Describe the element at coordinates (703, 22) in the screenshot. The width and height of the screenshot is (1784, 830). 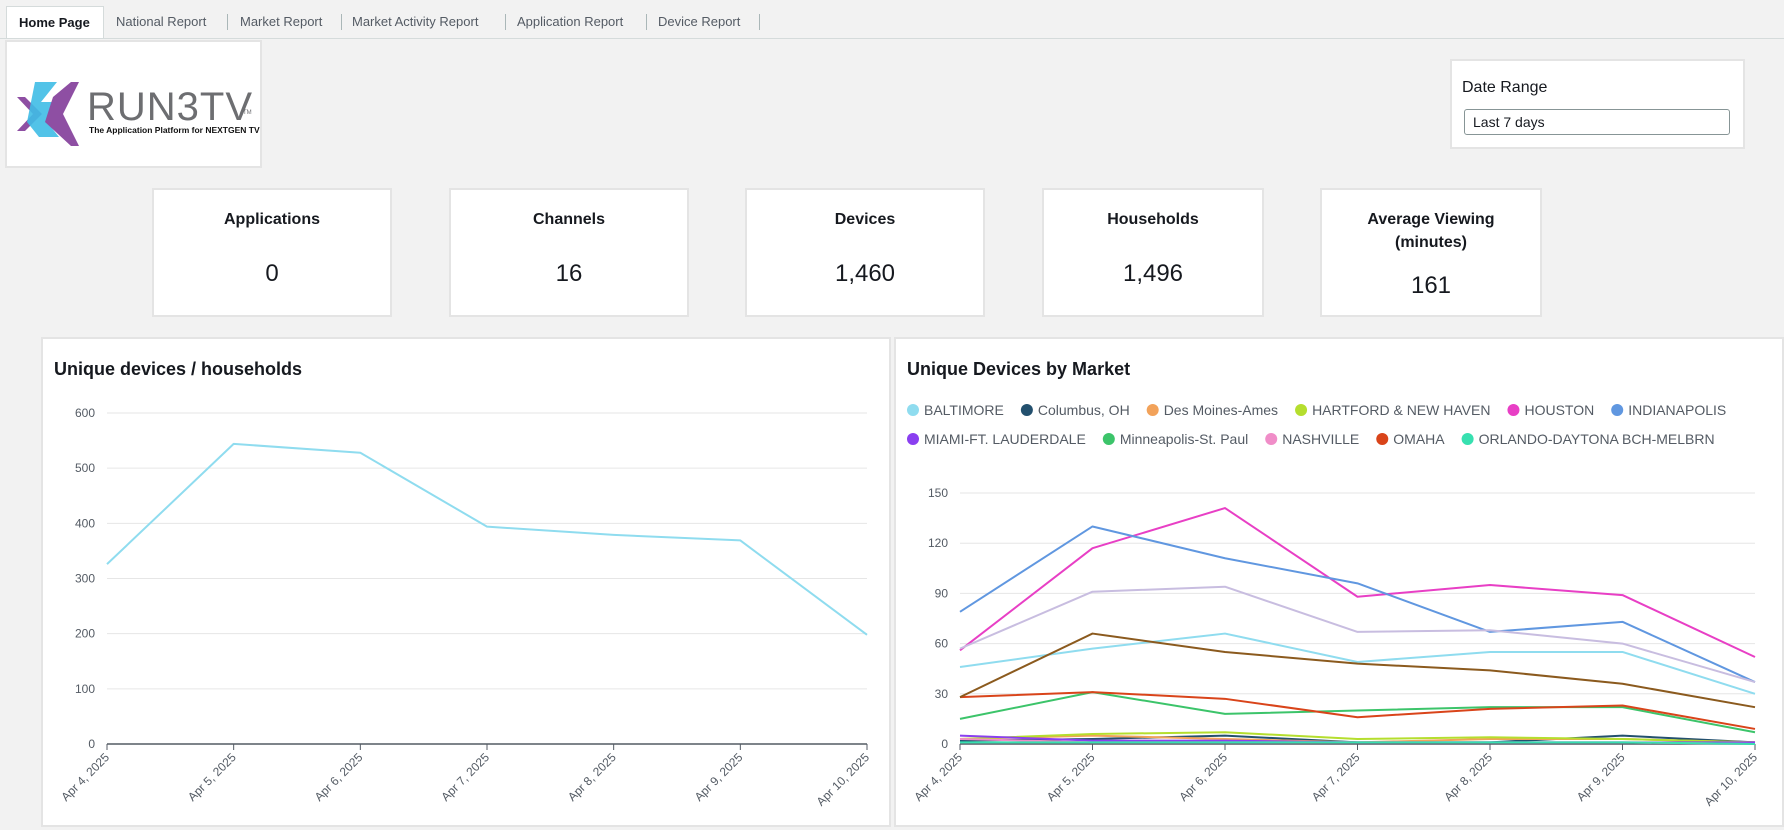
I see `tab: Device Report` at that location.